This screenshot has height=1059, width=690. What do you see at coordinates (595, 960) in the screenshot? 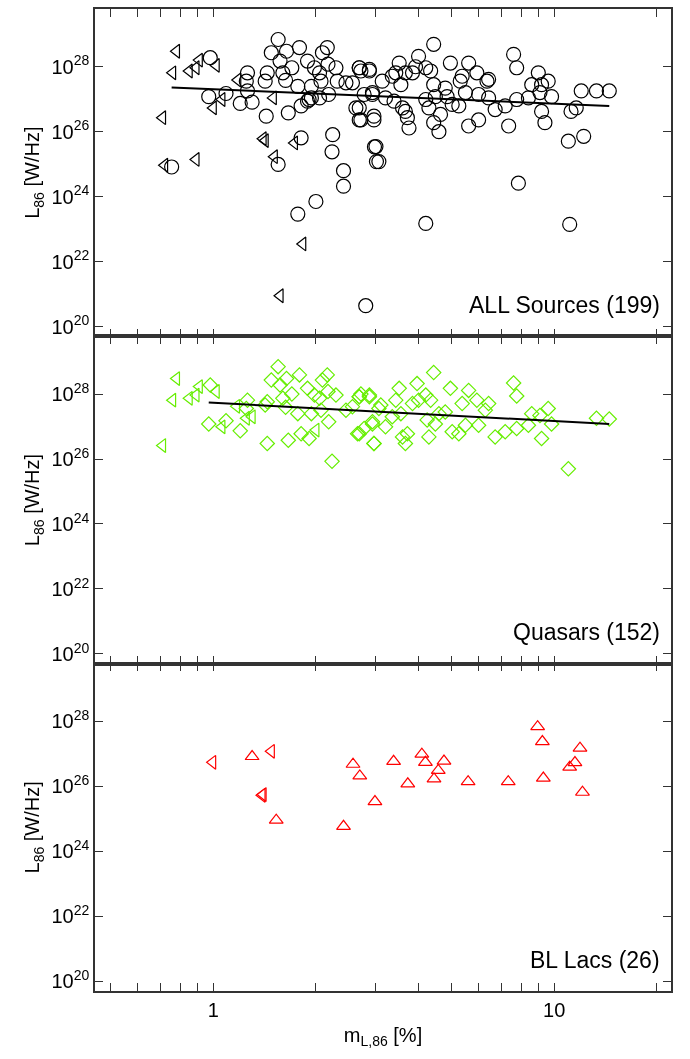
I see `annotation: BL Lacs (26)` at bounding box center [595, 960].